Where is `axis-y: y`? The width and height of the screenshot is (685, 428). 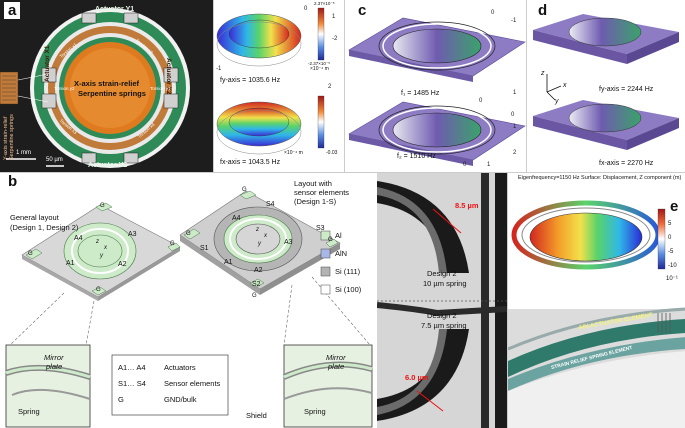 axis-y: y is located at coordinates (557, 101).